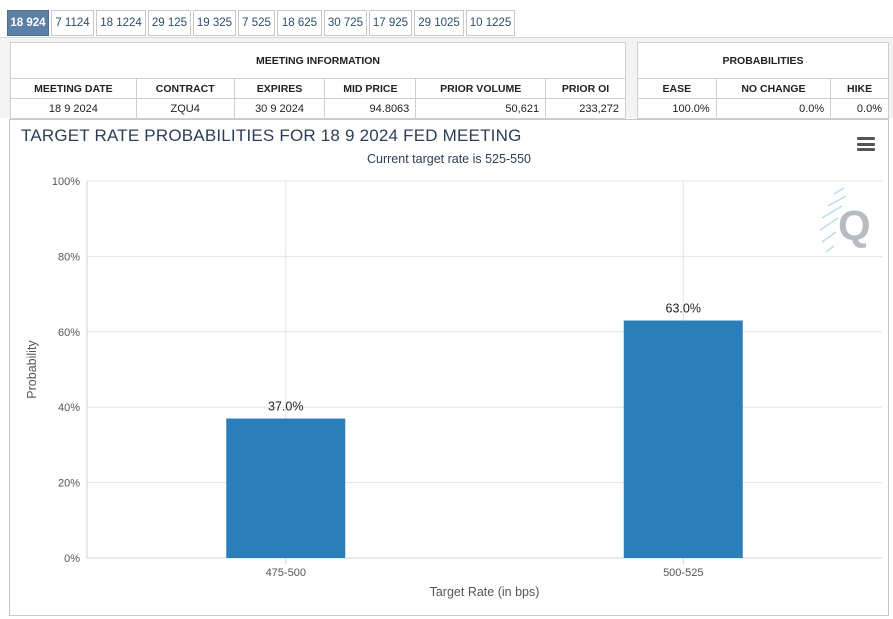  What do you see at coordinates (69, 257) in the screenshot?
I see `y-tick-label: 80%` at bounding box center [69, 257].